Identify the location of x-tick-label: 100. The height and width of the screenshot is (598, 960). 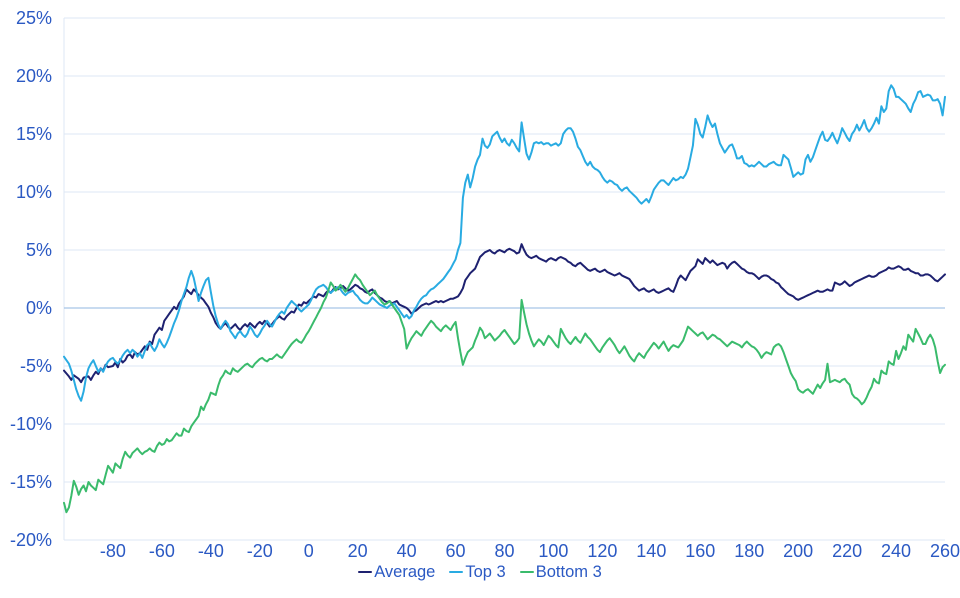
(553, 551).